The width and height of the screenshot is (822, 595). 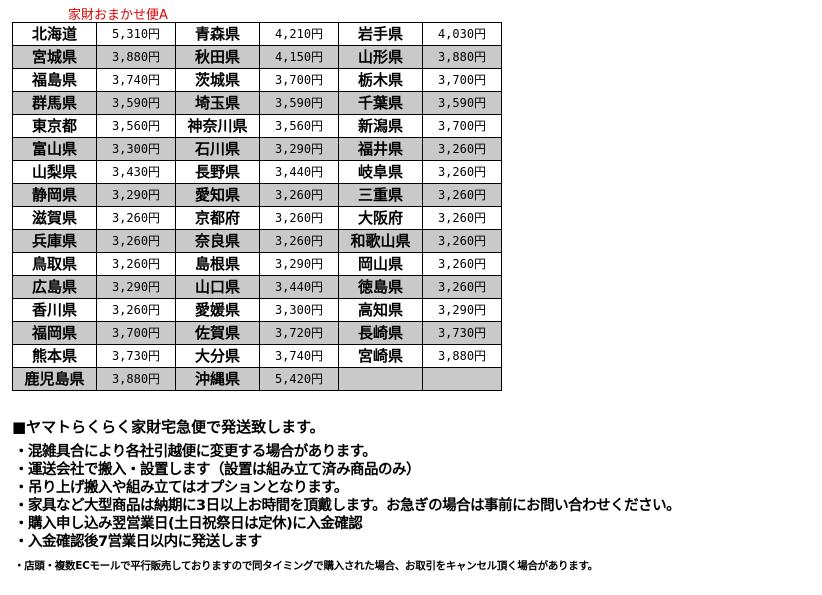 I want to click on price-cell: 3,730円, so click(x=136, y=356).